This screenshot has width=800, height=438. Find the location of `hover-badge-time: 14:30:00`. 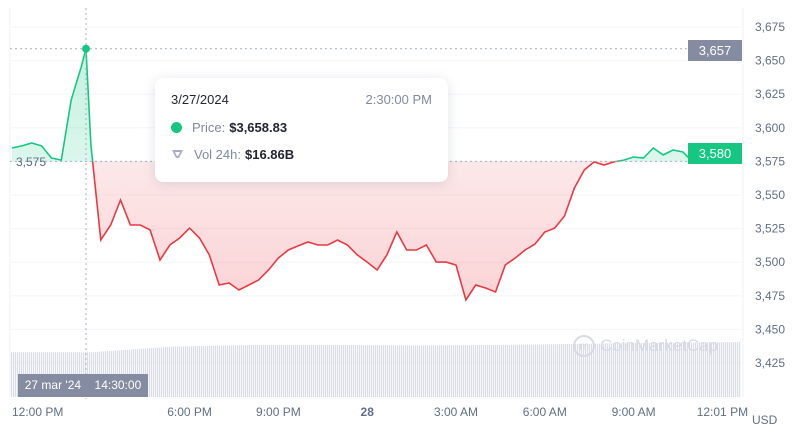

hover-badge-time: 14:30:00 is located at coordinates (118, 385).